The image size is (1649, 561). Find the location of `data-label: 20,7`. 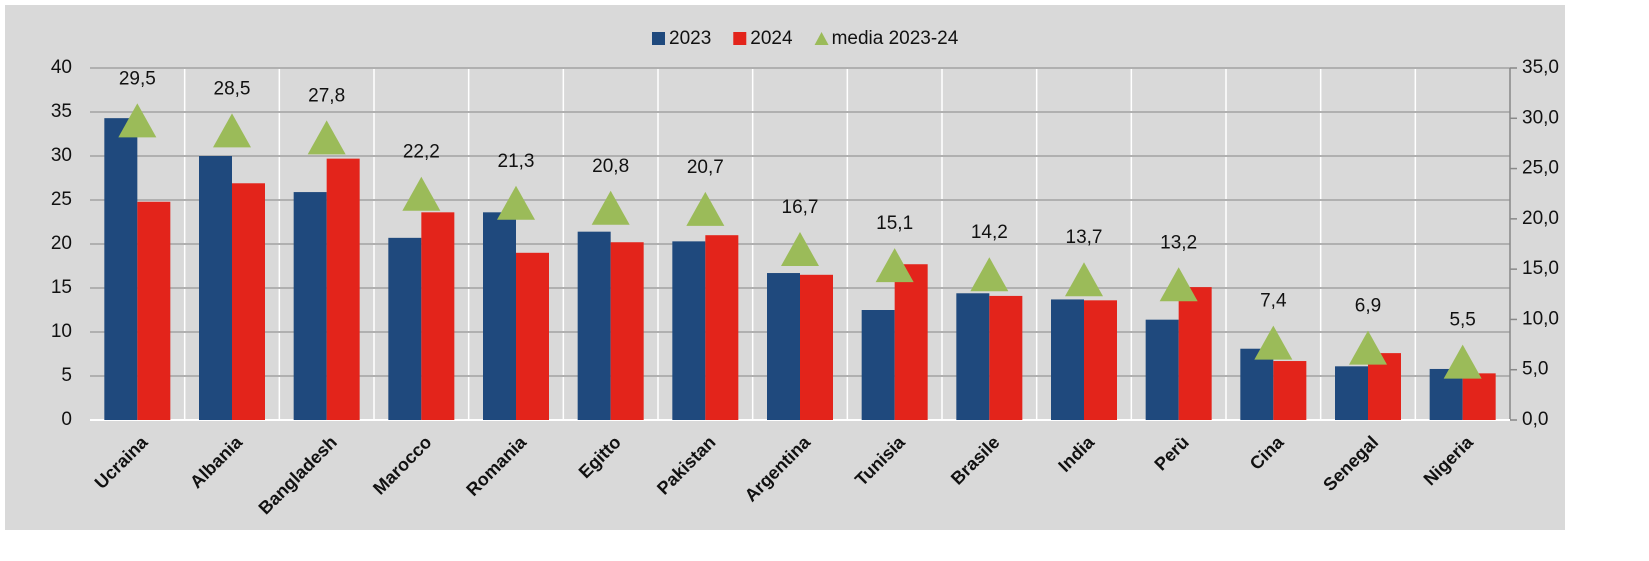

data-label: 20,7 is located at coordinates (705, 167).